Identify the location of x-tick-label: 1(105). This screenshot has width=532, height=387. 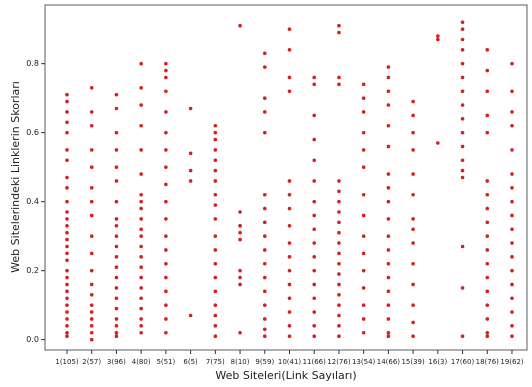
(67, 362).